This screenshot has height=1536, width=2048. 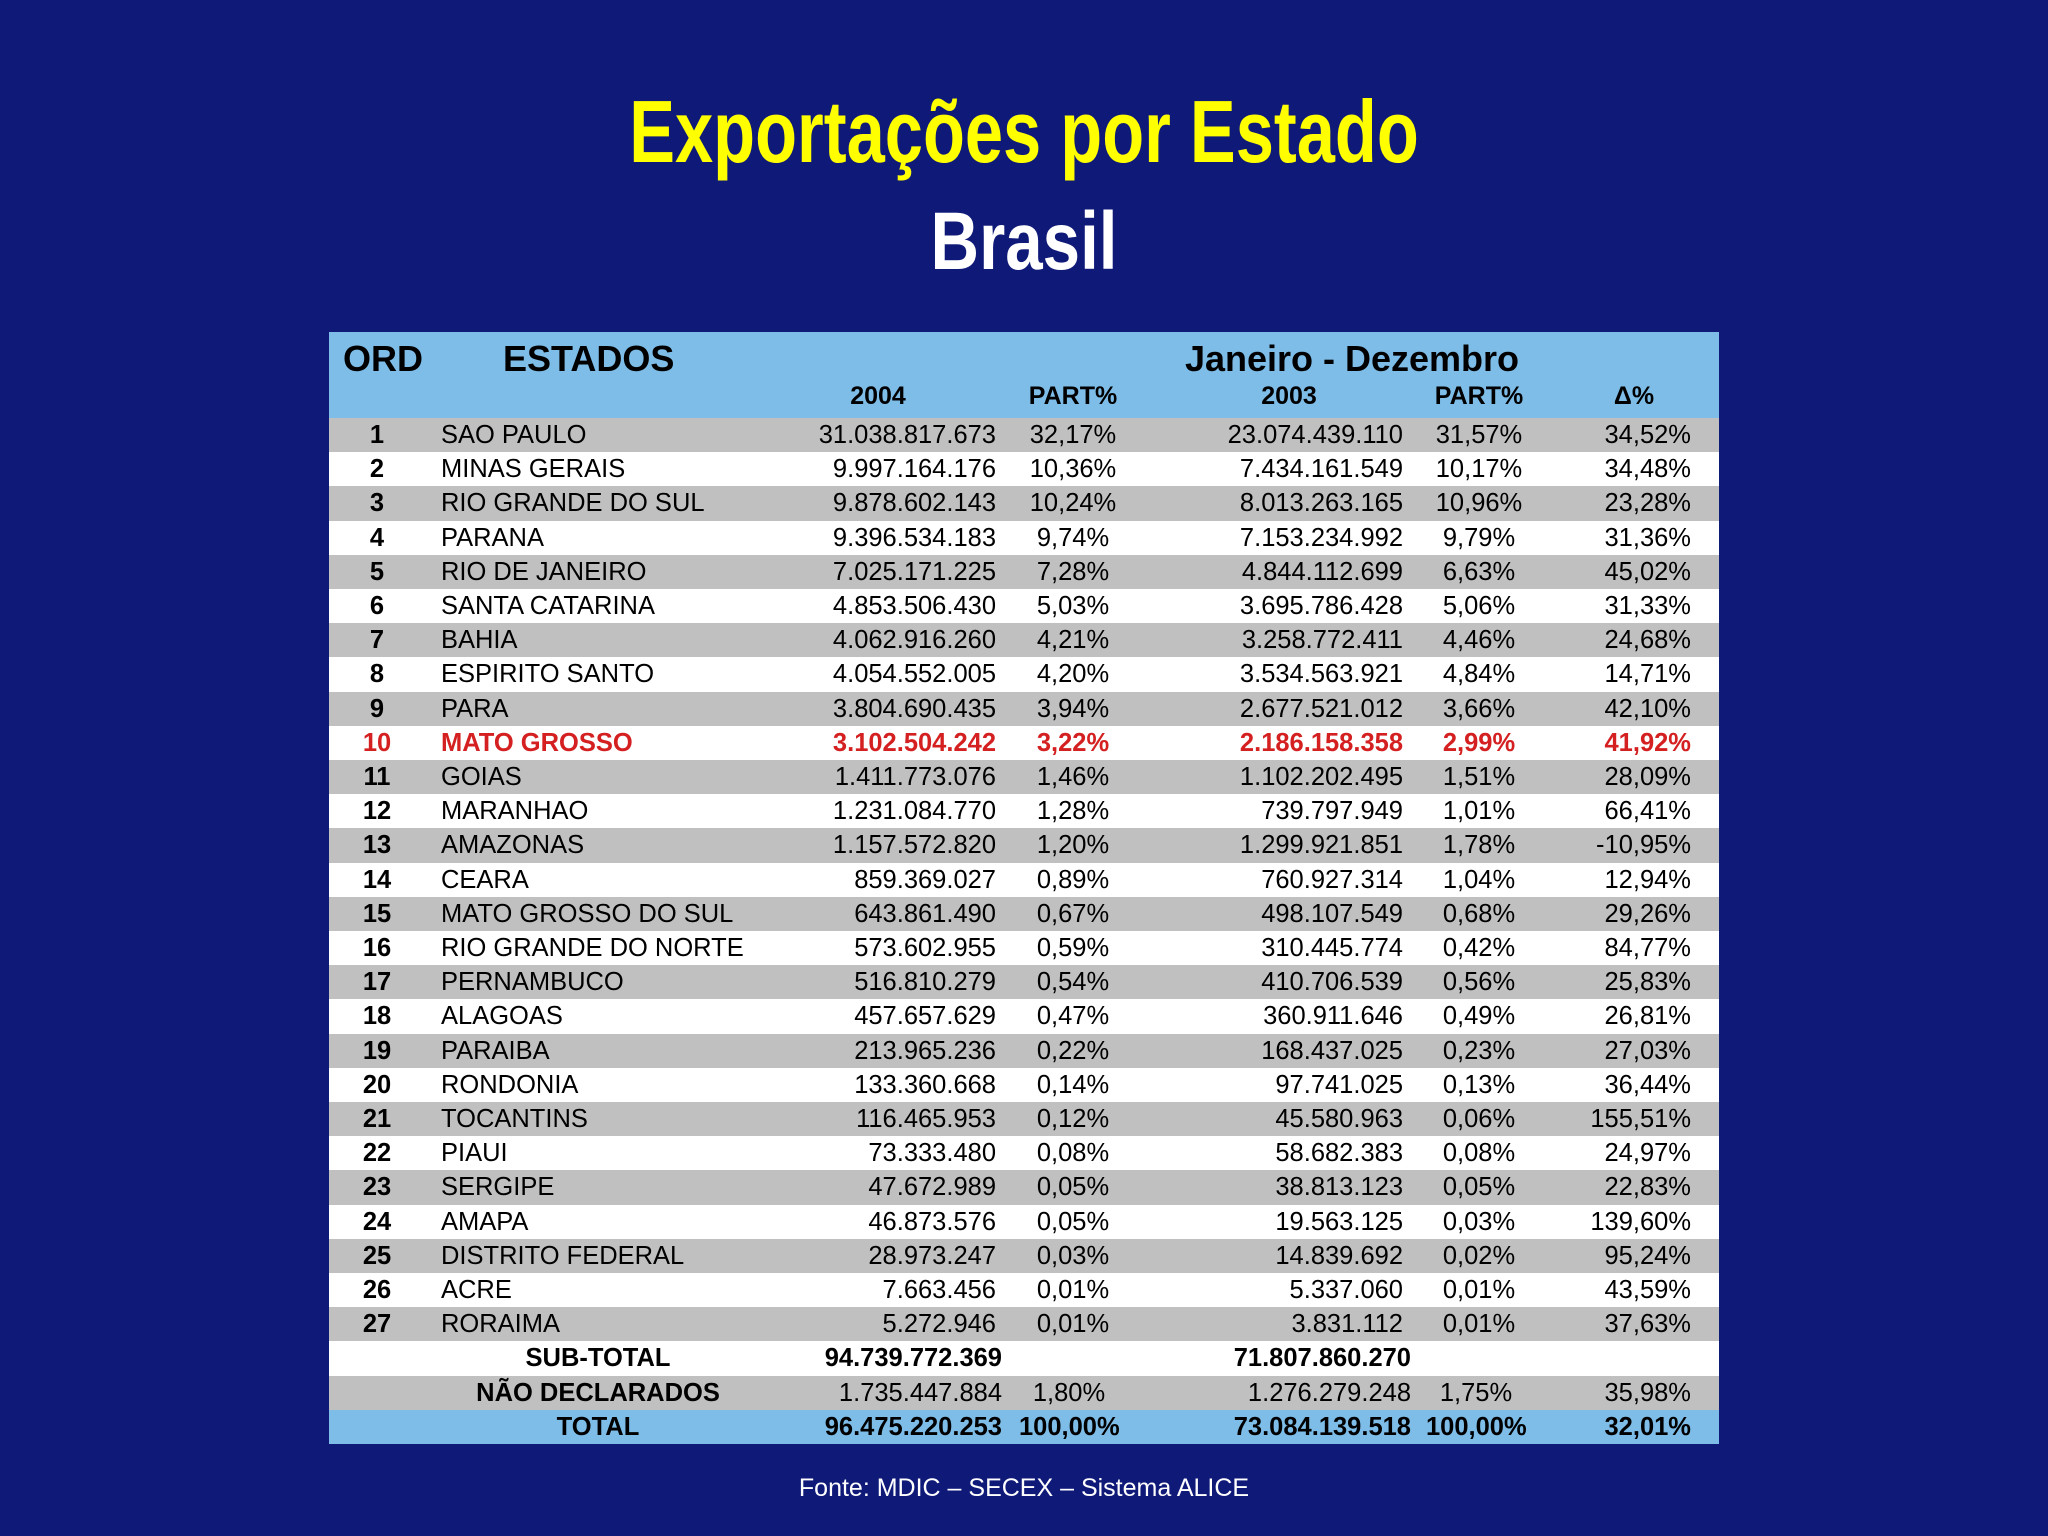 I want to click on row-ord: 15, so click(x=377, y=913).